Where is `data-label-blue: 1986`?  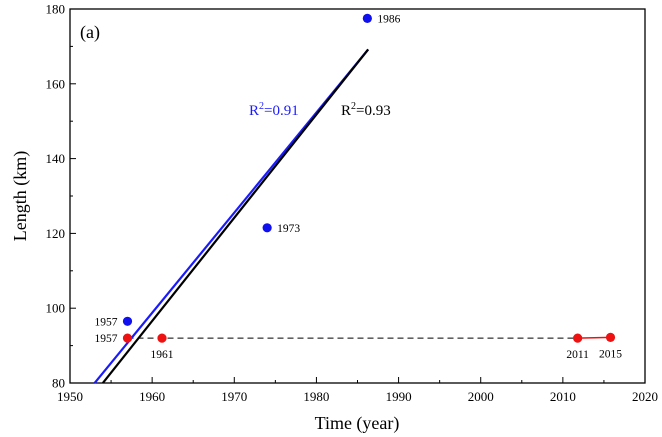
data-label-blue: 1986 is located at coordinates (388, 19).